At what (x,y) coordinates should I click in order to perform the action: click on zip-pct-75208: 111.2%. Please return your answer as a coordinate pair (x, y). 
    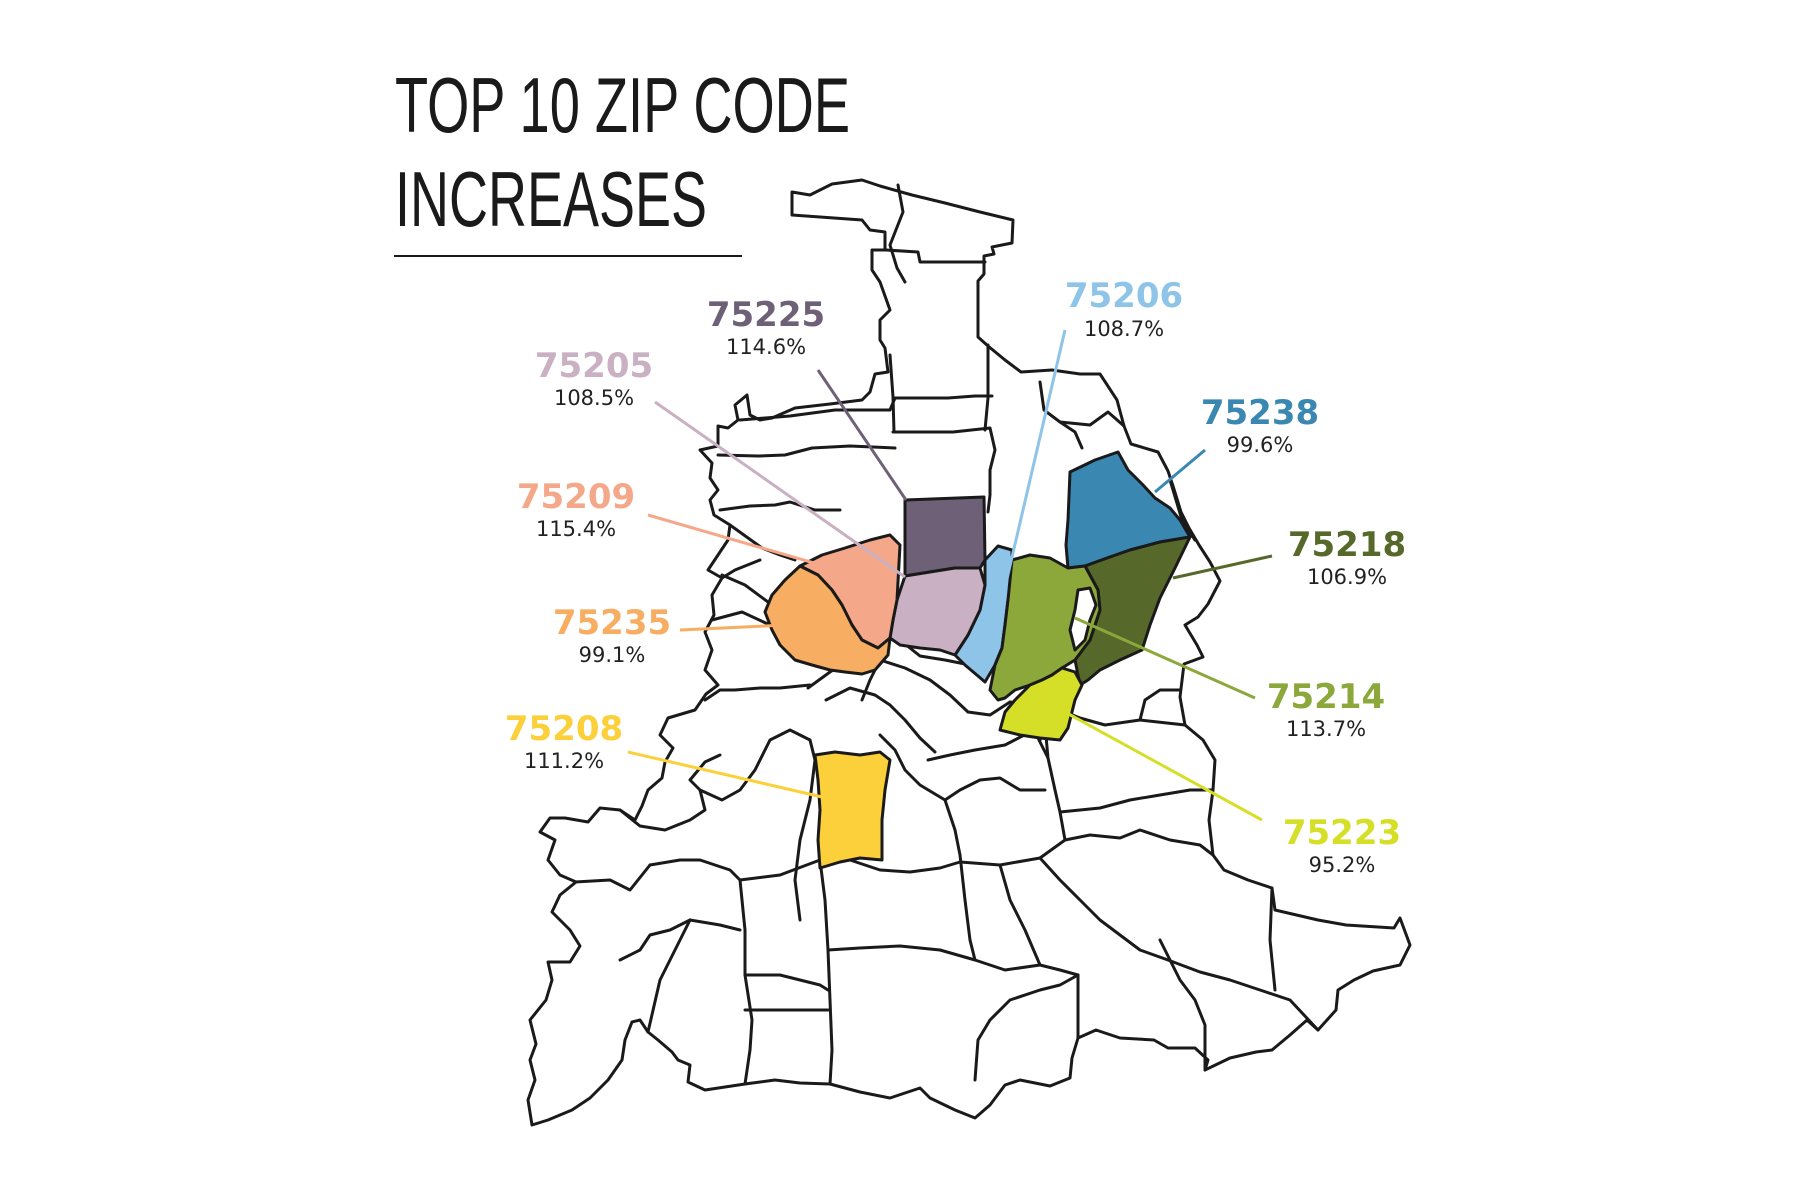
    Looking at the image, I should click on (564, 761).